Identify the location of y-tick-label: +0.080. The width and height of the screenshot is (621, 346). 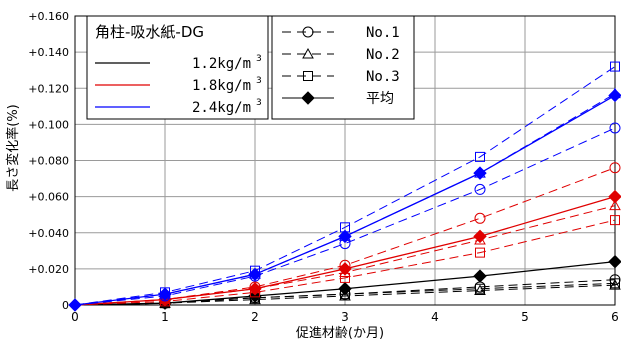
(48, 161).